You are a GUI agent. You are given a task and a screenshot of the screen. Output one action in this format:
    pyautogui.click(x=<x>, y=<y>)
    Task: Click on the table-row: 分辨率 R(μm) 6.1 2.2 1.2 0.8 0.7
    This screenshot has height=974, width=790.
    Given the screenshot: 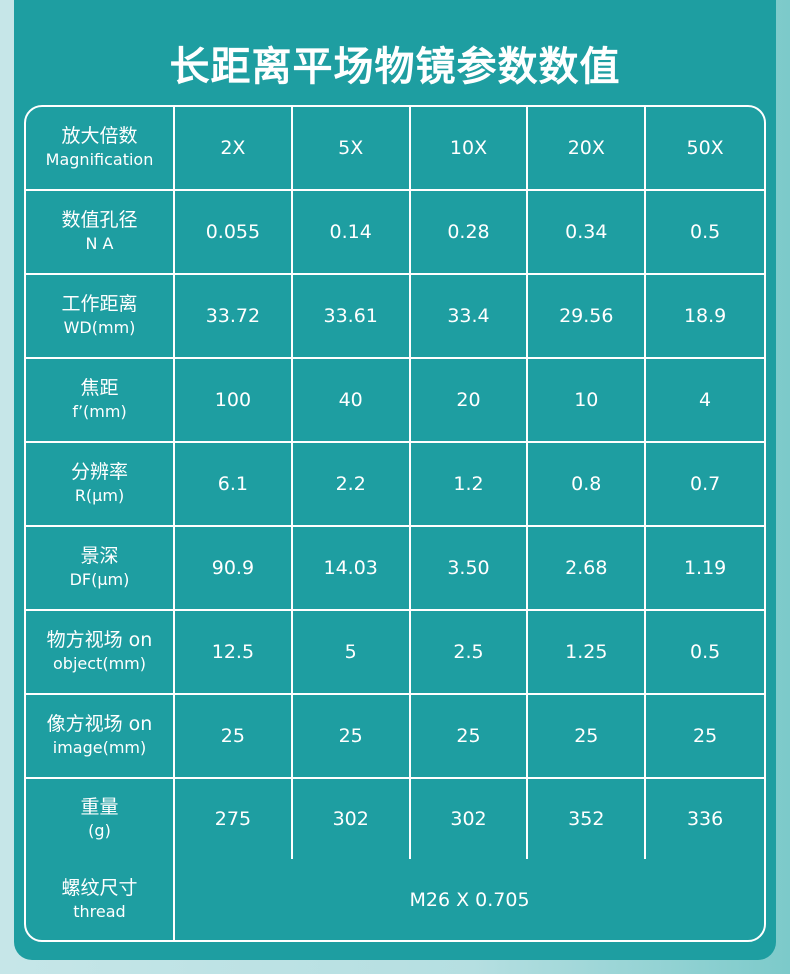 What is the action you would take?
    pyautogui.click(x=395, y=484)
    